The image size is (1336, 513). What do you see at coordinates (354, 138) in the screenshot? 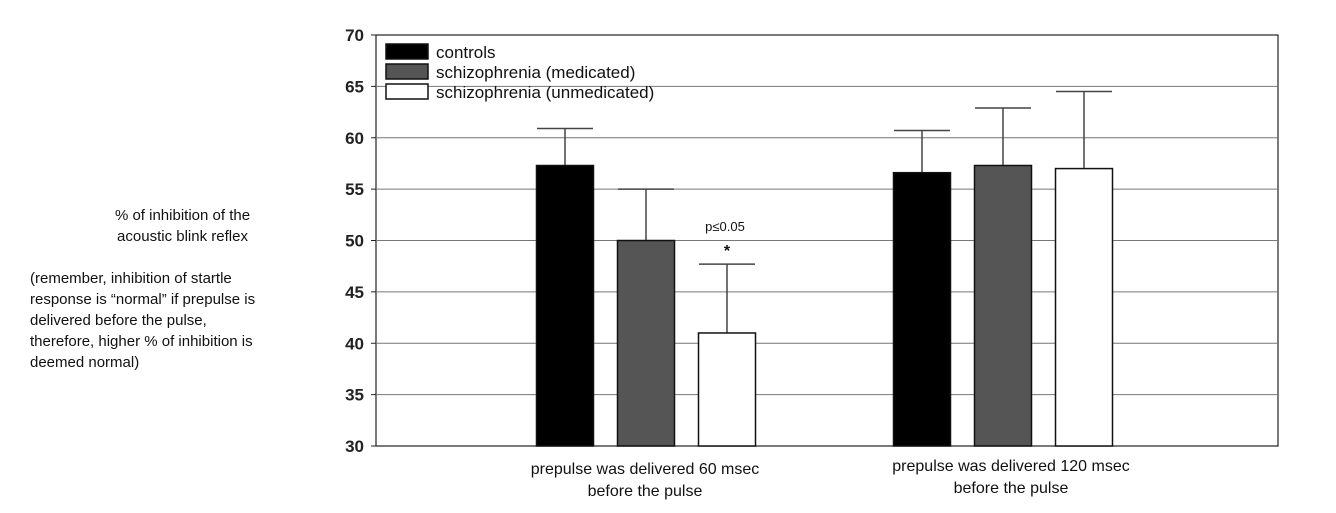
I see `y-tick-label: 60` at bounding box center [354, 138].